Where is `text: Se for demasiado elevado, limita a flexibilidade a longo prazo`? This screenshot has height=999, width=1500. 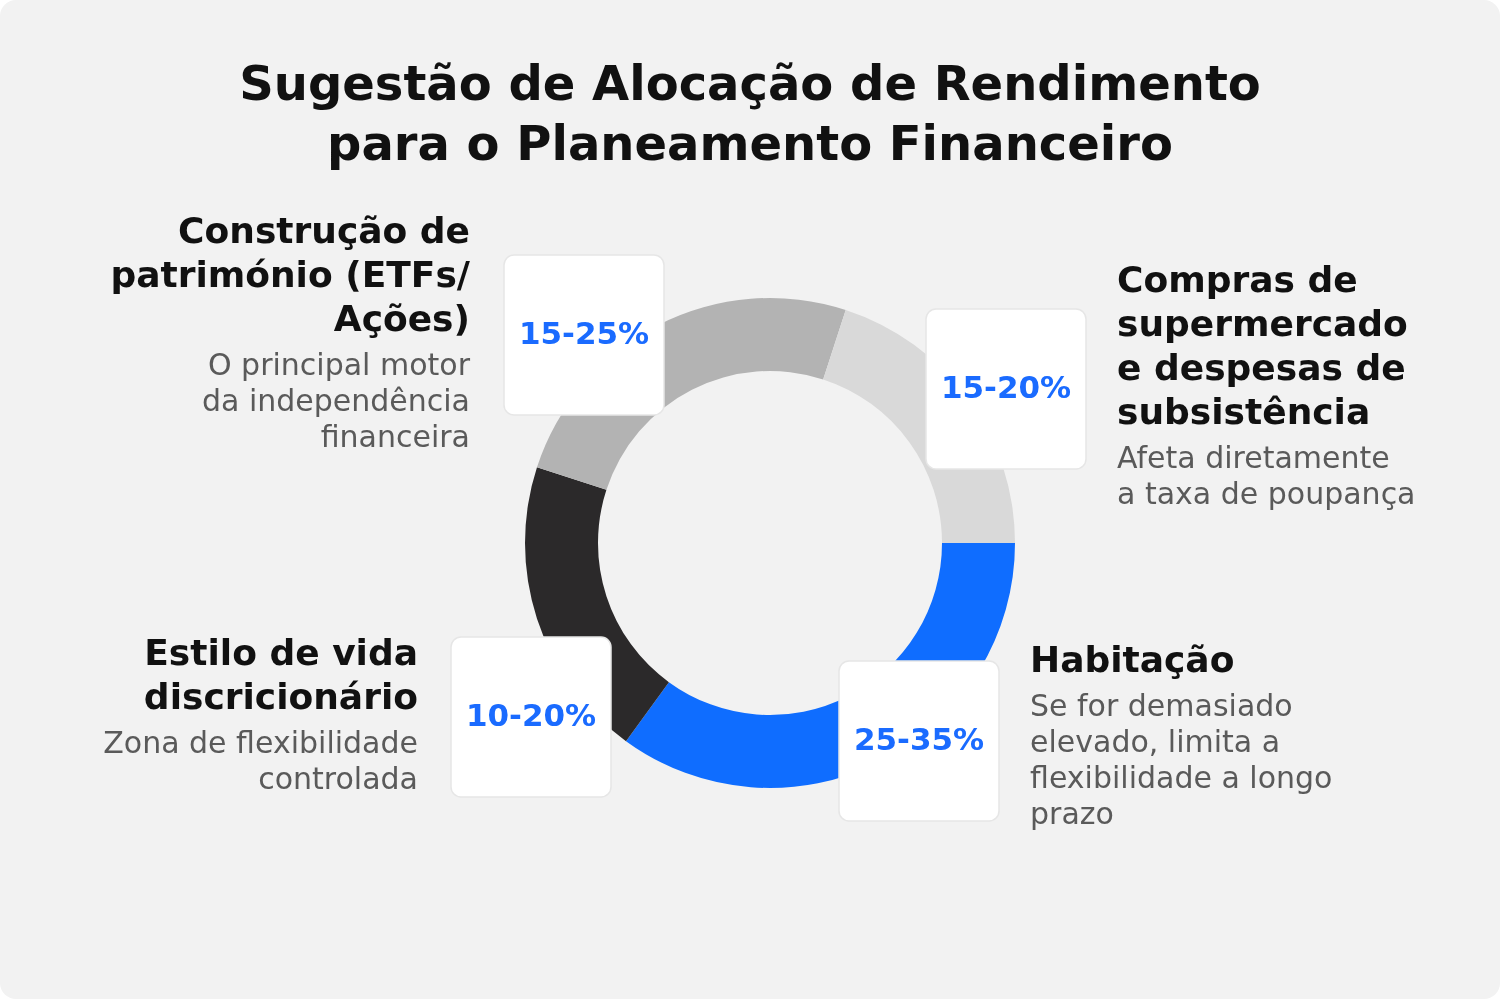
text: Se for demasiado elevado, limita a flexibilidade a longo prazo is located at coordinates (1181, 759).